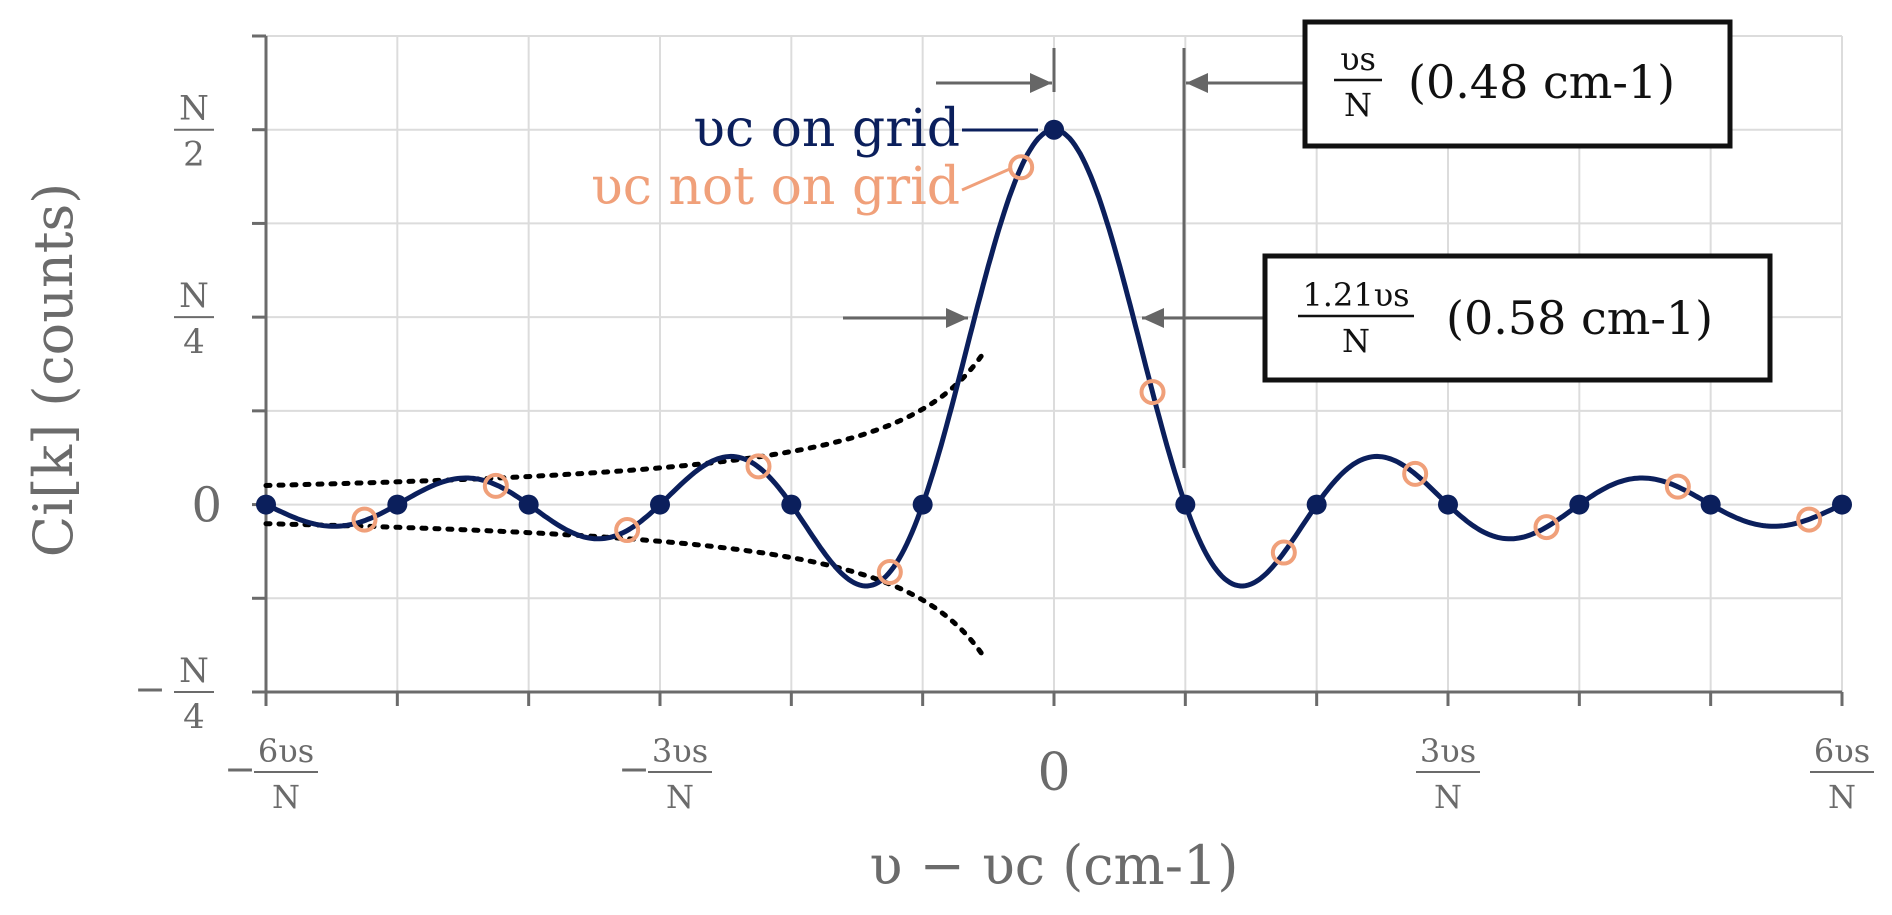  I want to click on annotation-2-num: 1.21υs, so click(1355, 295).